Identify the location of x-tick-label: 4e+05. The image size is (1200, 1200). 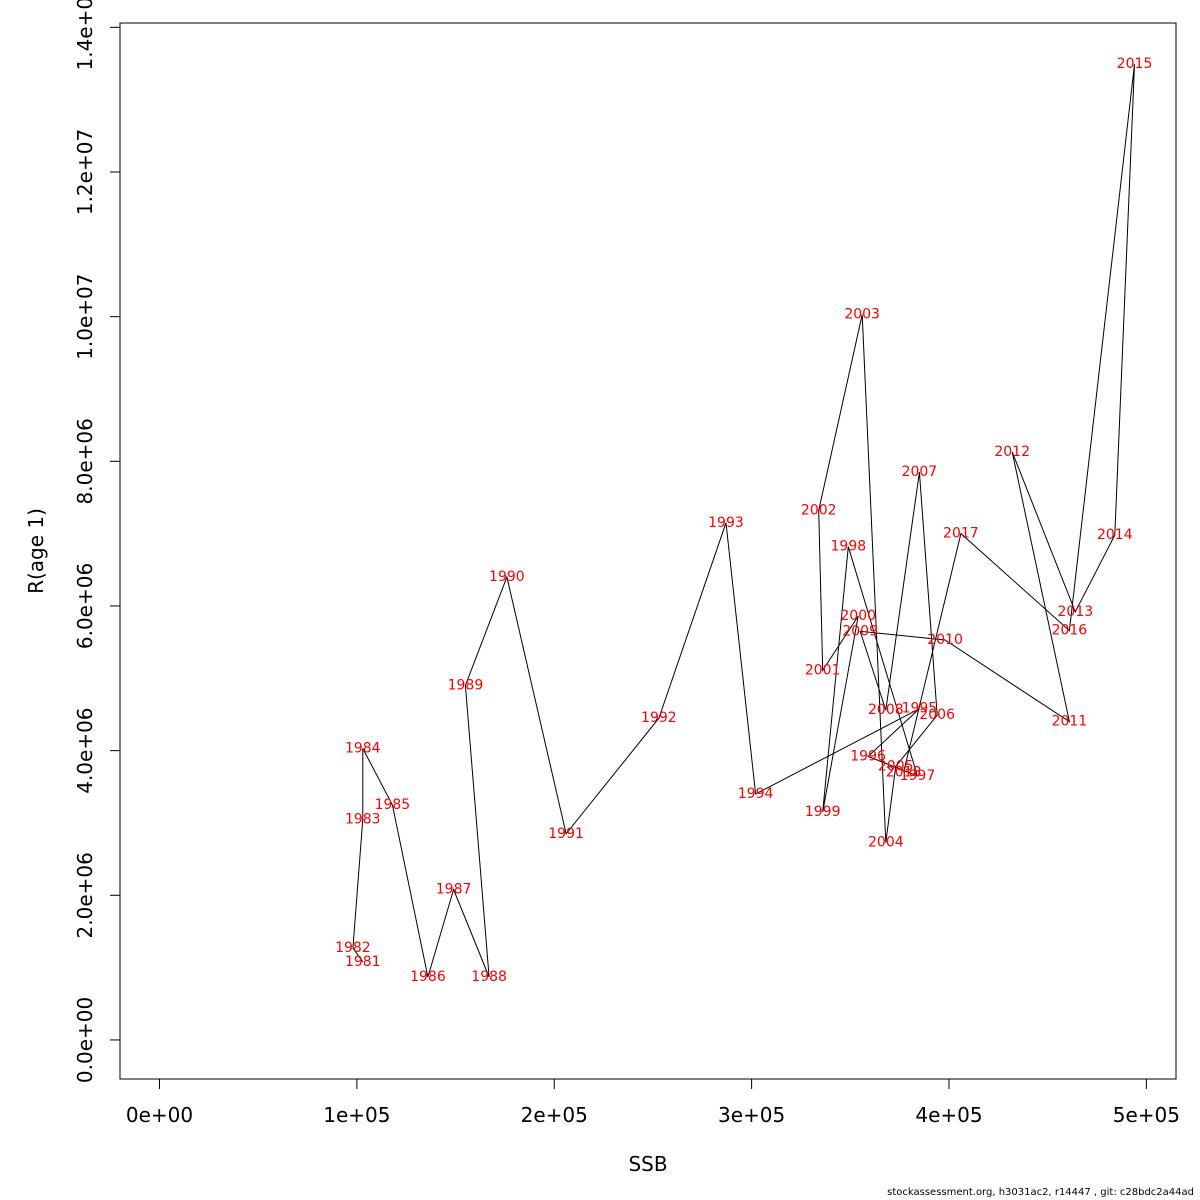
(948, 1115).